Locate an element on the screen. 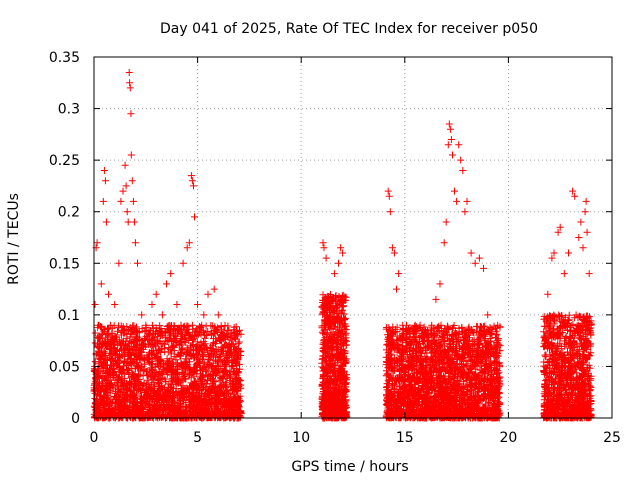 The image size is (640, 480). y-tick-label: 0.1 is located at coordinates (69, 316).